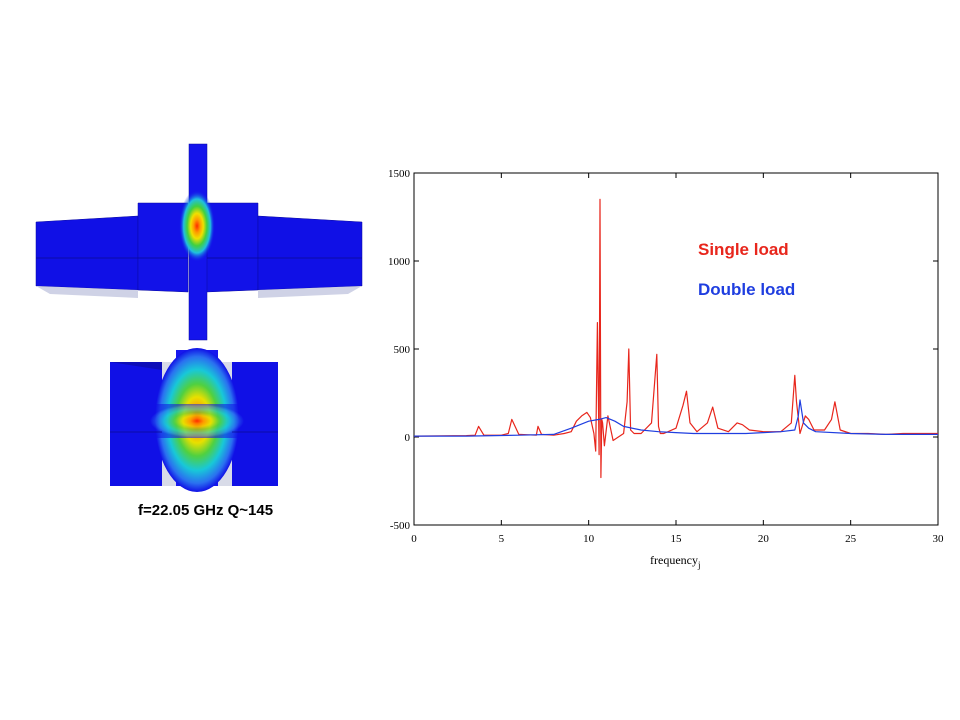 This screenshot has height=720, width=960. I want to click on x-tick-label: 5, so click(502, 539).